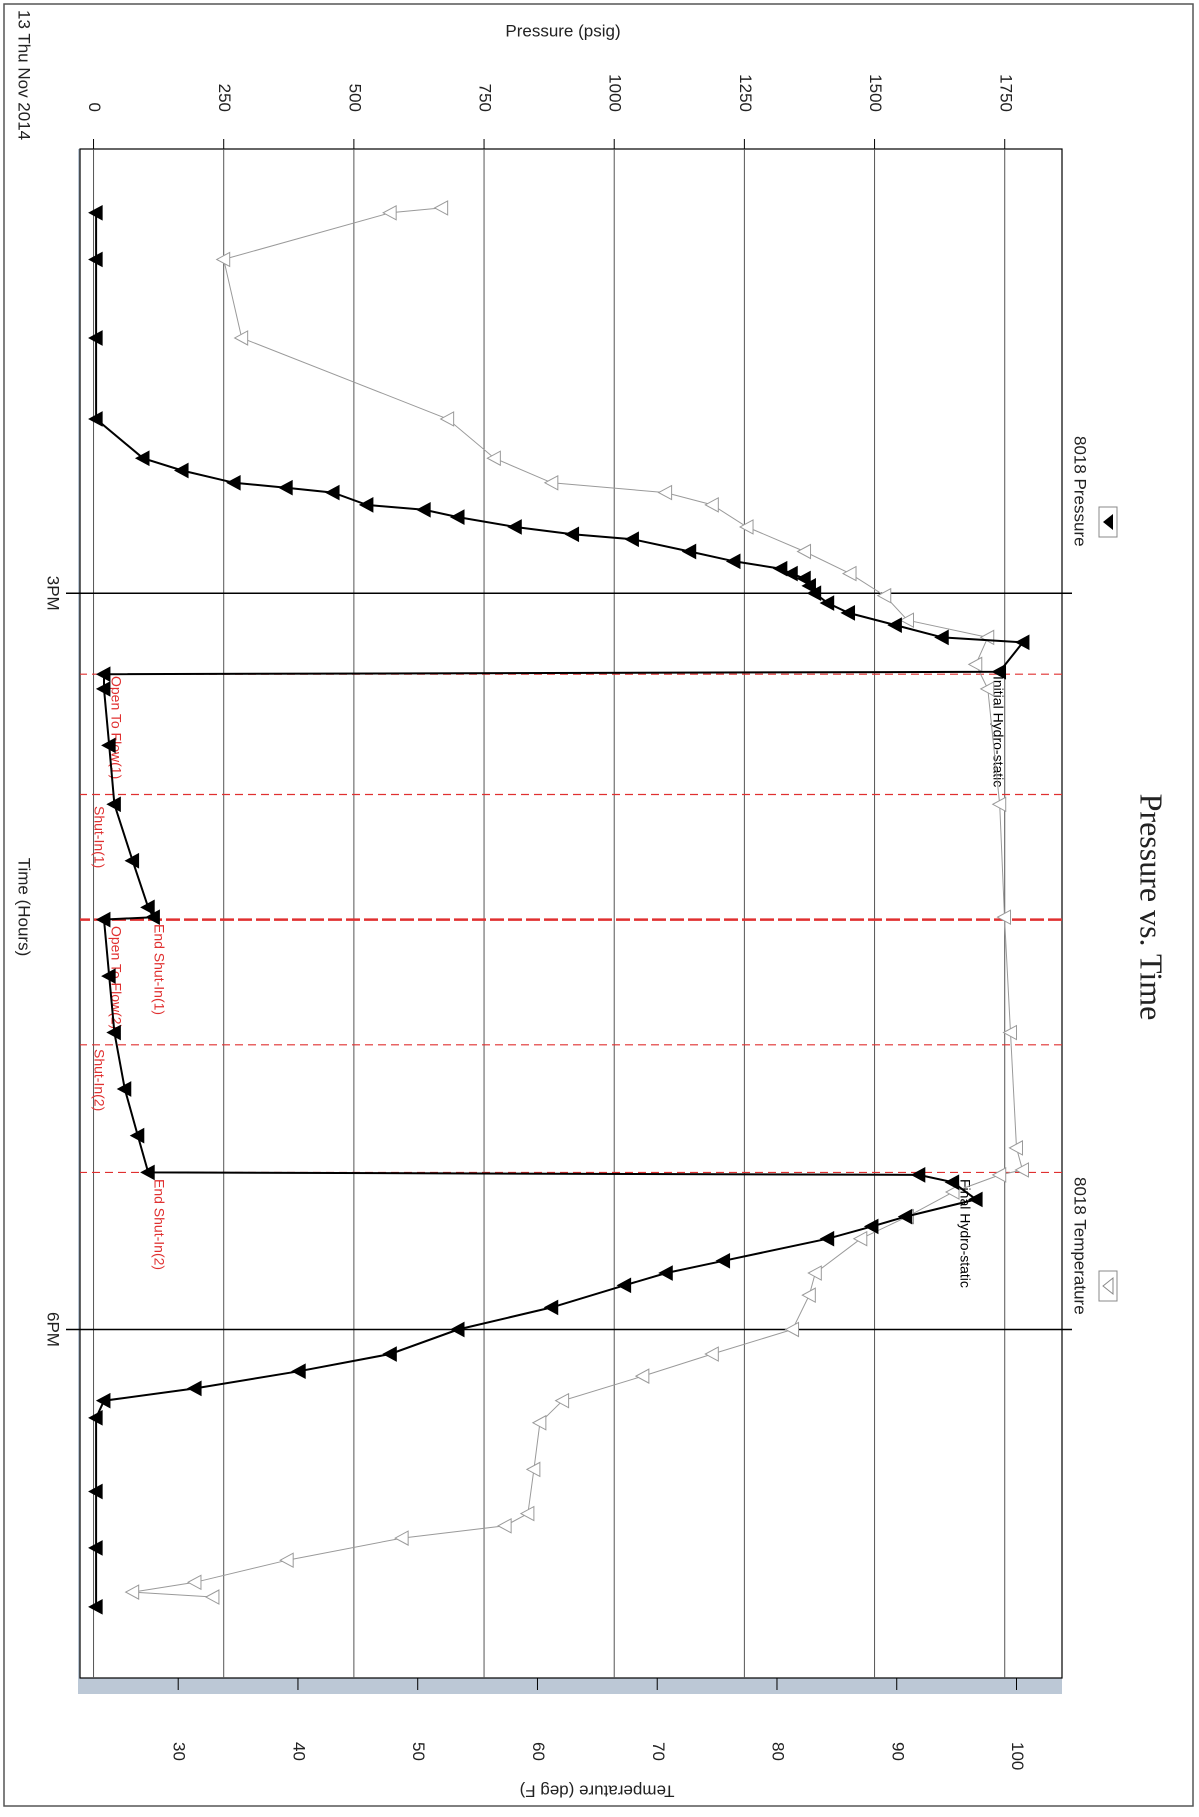 The image size is (1199, 1817). I want to click on y2-tick-label: 100, so click(1017, 1756).